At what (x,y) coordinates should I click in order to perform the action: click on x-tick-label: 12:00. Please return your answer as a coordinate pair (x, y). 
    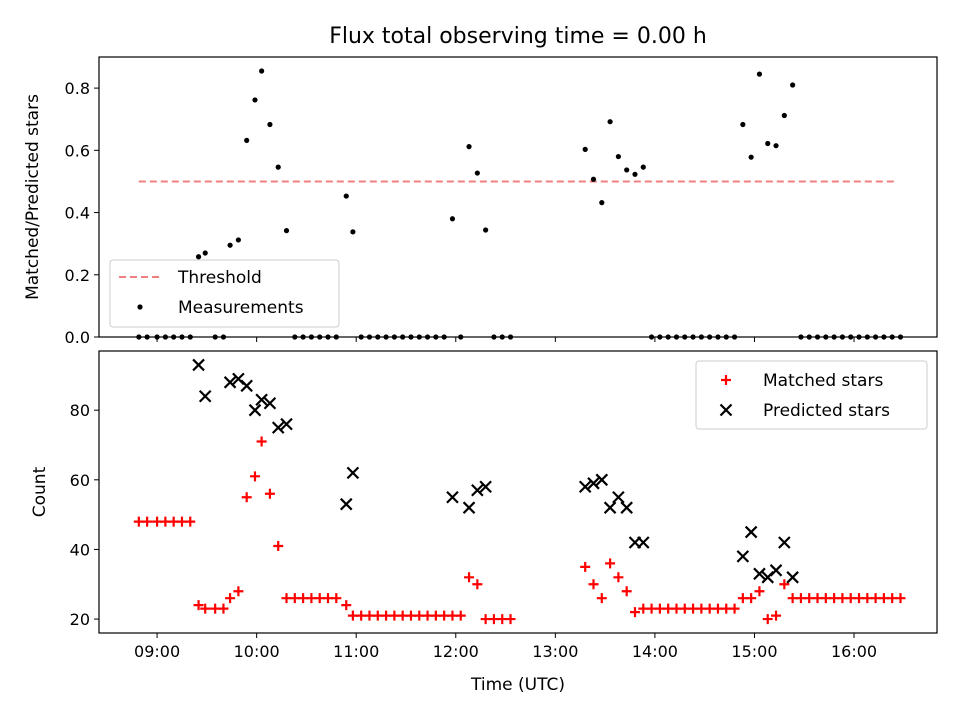
    Looking at the image, I should click on (456, 651).